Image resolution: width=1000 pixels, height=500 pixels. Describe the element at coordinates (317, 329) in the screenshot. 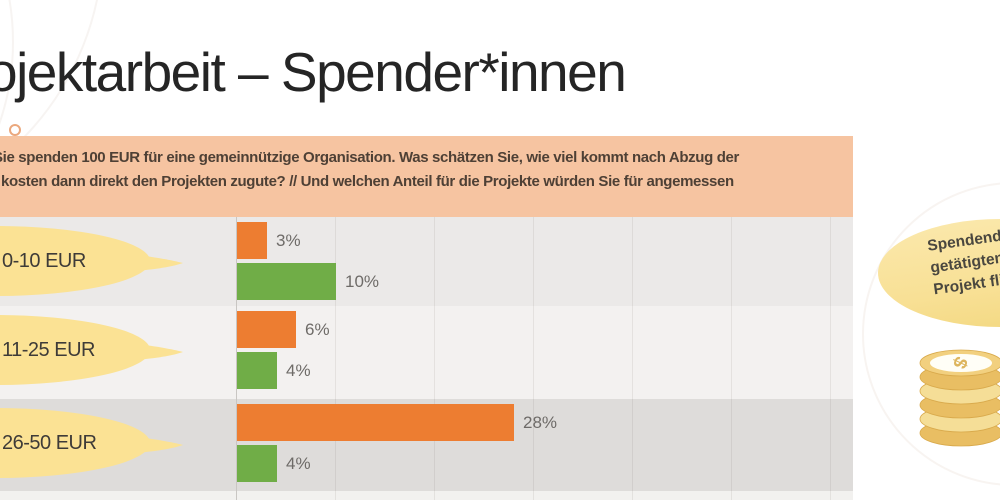

I see `bar-value-label: 6%` at that location.